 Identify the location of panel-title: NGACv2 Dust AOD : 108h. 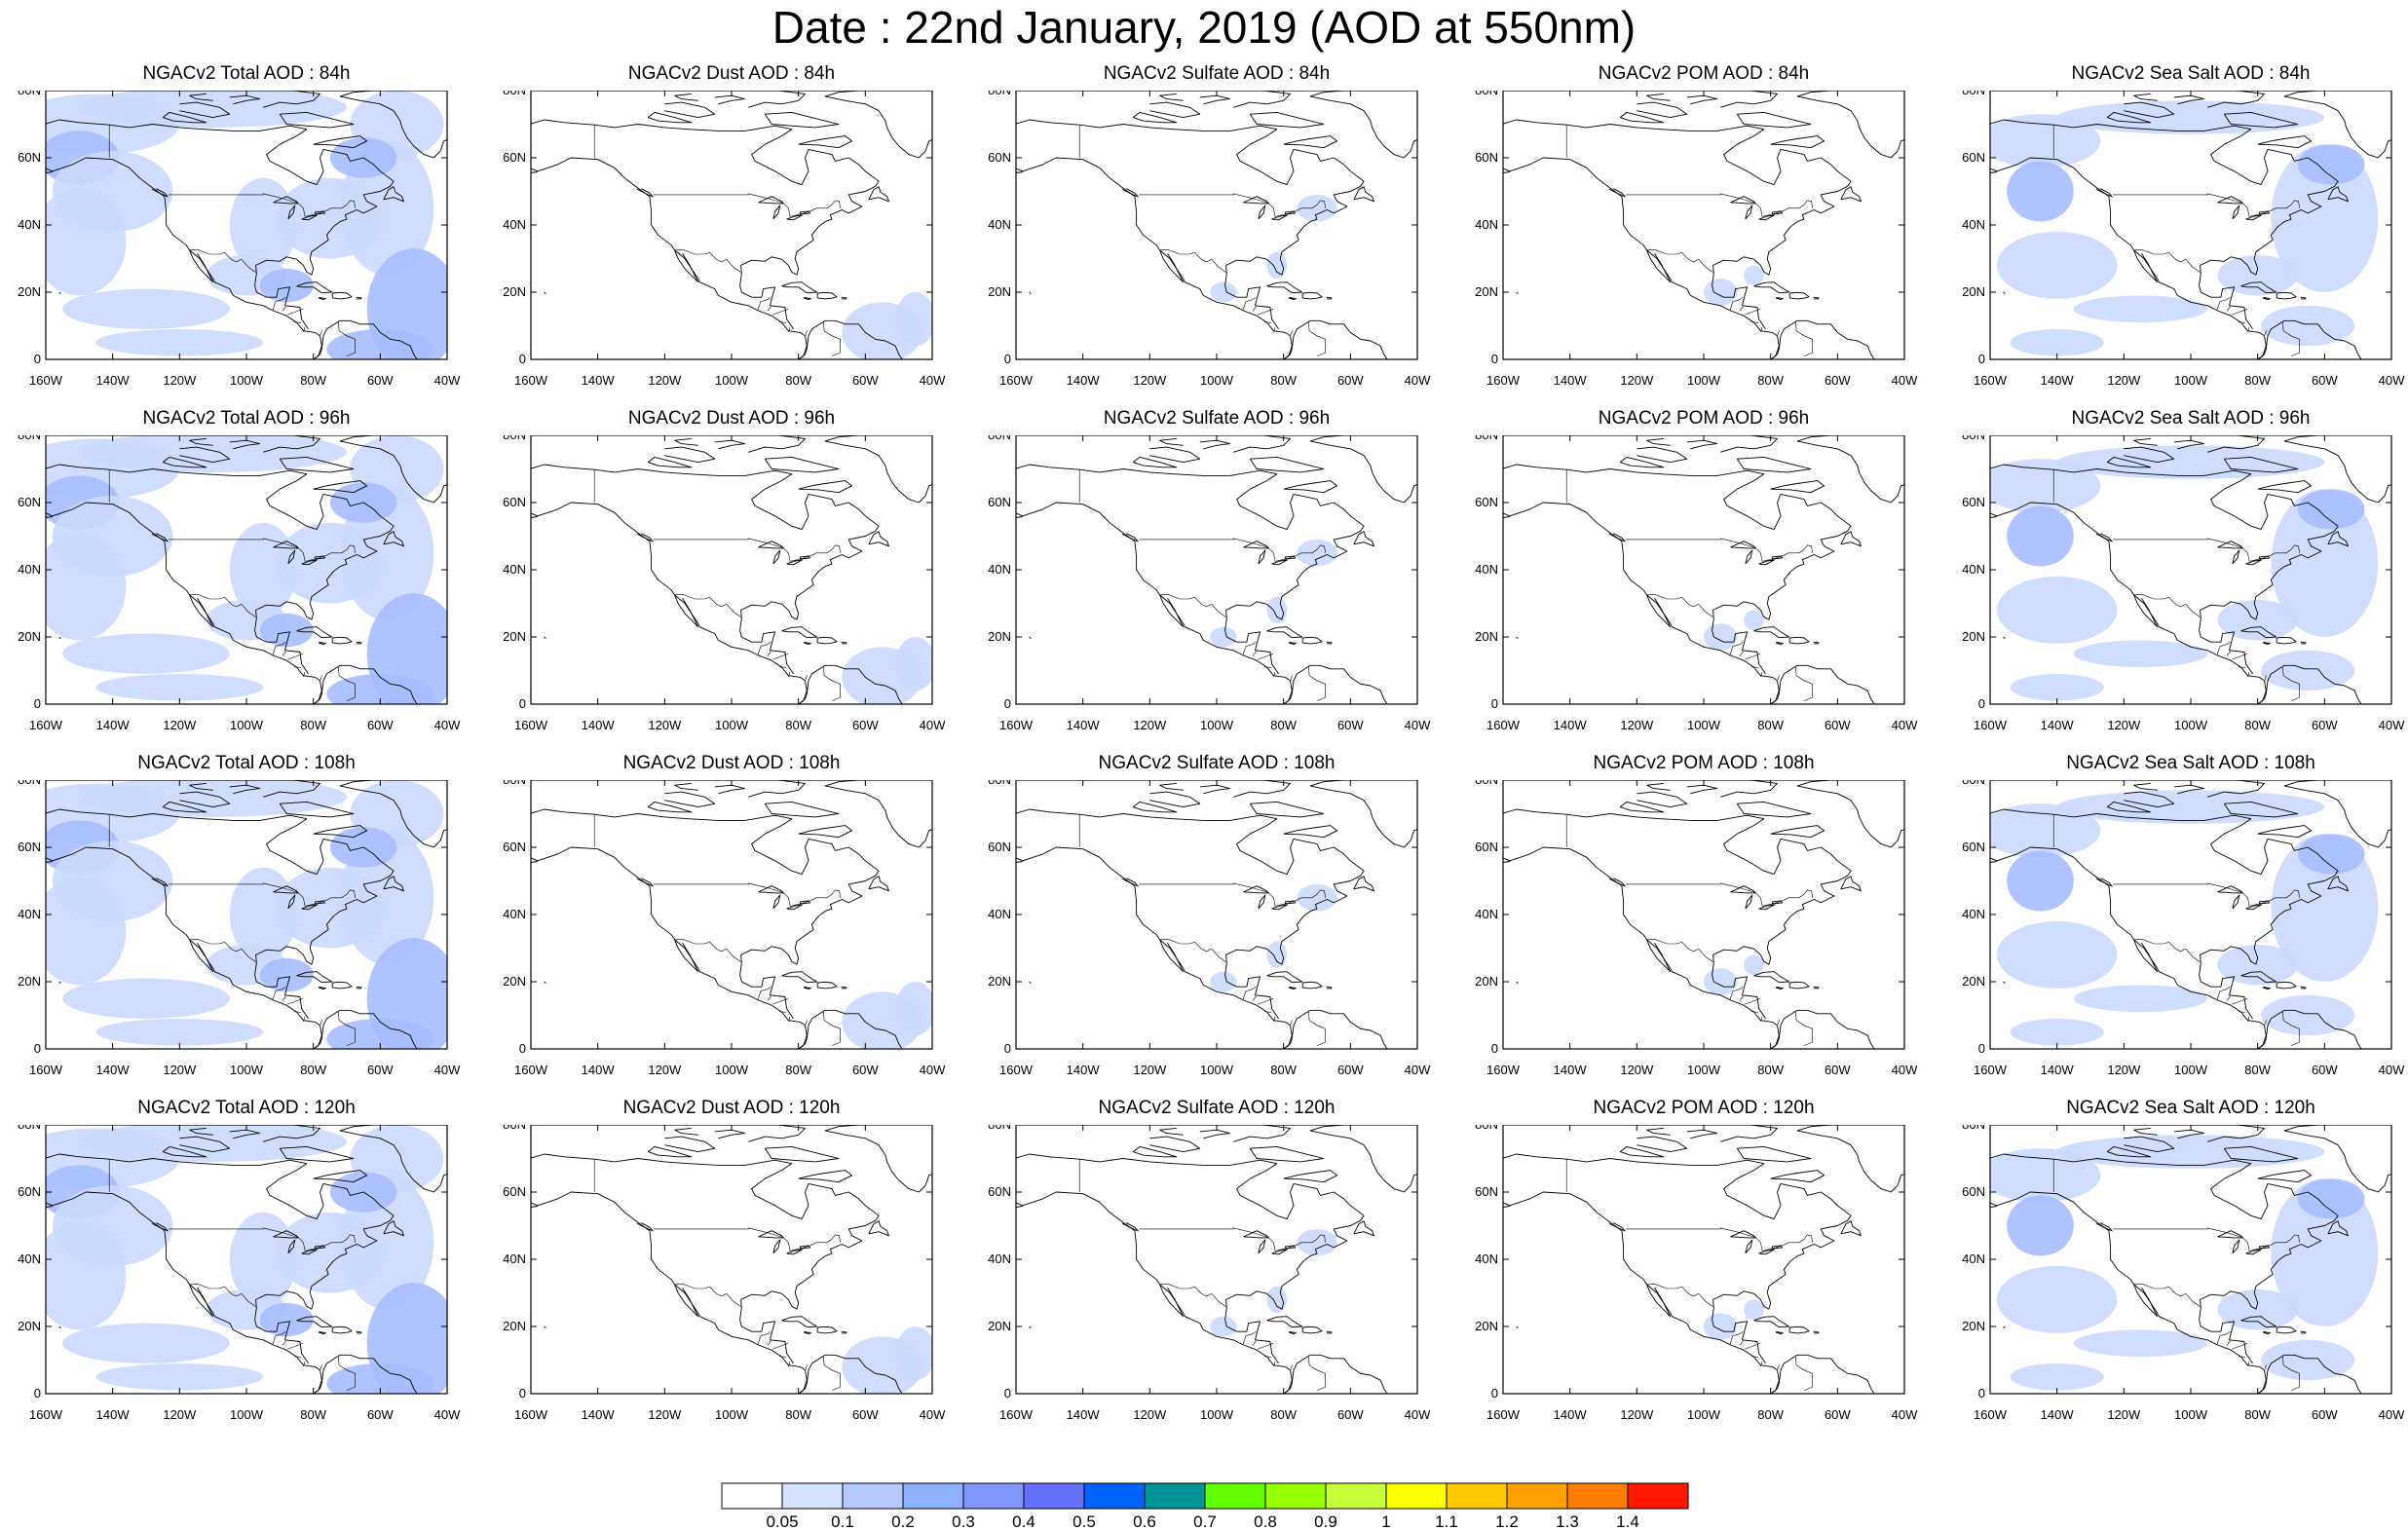
(731, 763).